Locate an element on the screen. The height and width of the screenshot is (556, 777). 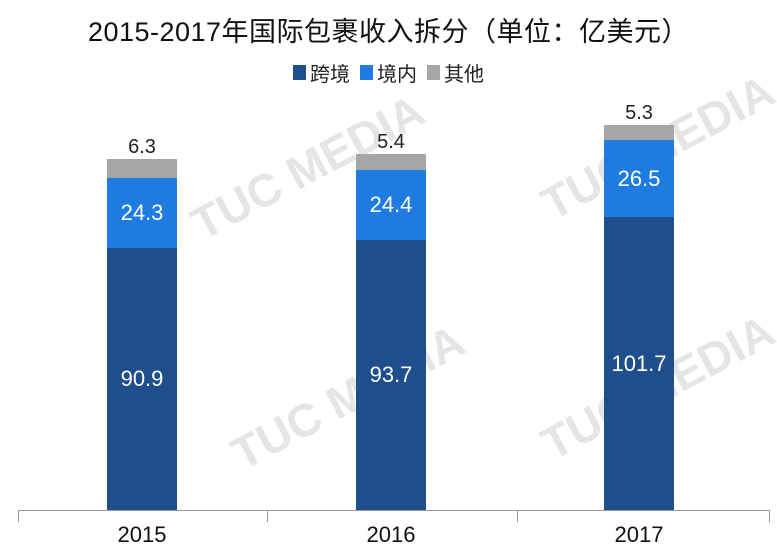
data-label-domestic: 24.4 is located at coordinates (391, 204).